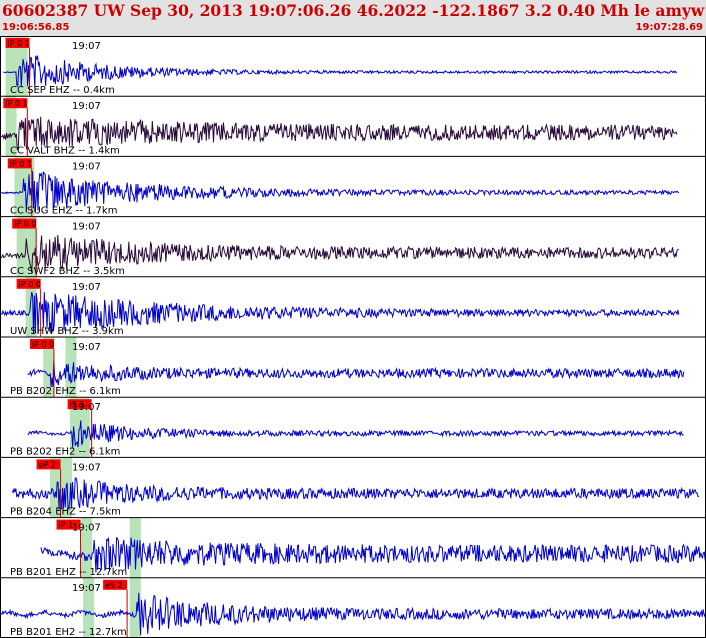 The width and height of the screenshot is (706, 638). What do you see at coordinates (67, 331) in the screenshot?
I see `trace-station-label: UW SHW BHZ -- 3.9km` at bounding box center [67, 331].